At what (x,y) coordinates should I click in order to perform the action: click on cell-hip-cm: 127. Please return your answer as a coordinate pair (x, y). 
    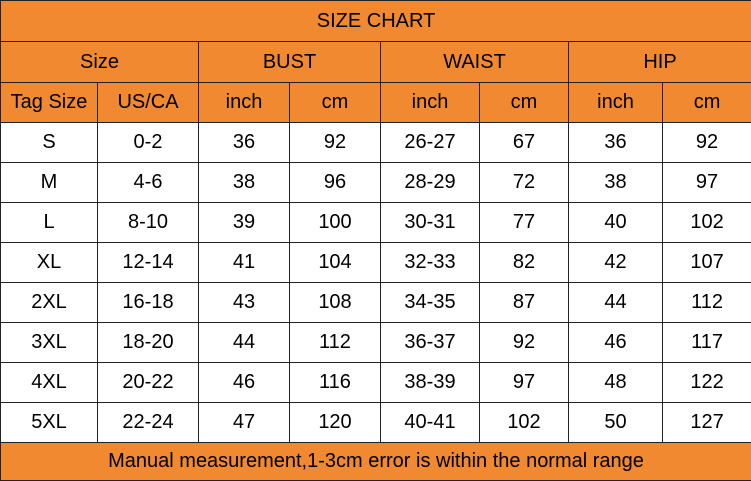
    Looking at the image, I should click on (706, 422).